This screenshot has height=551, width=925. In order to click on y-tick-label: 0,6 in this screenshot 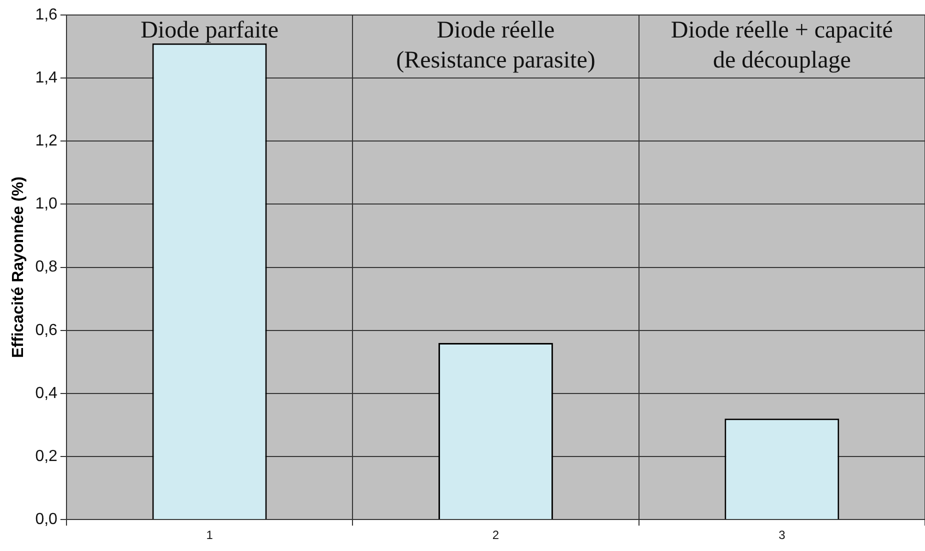, I will do `click(46, 330)`.